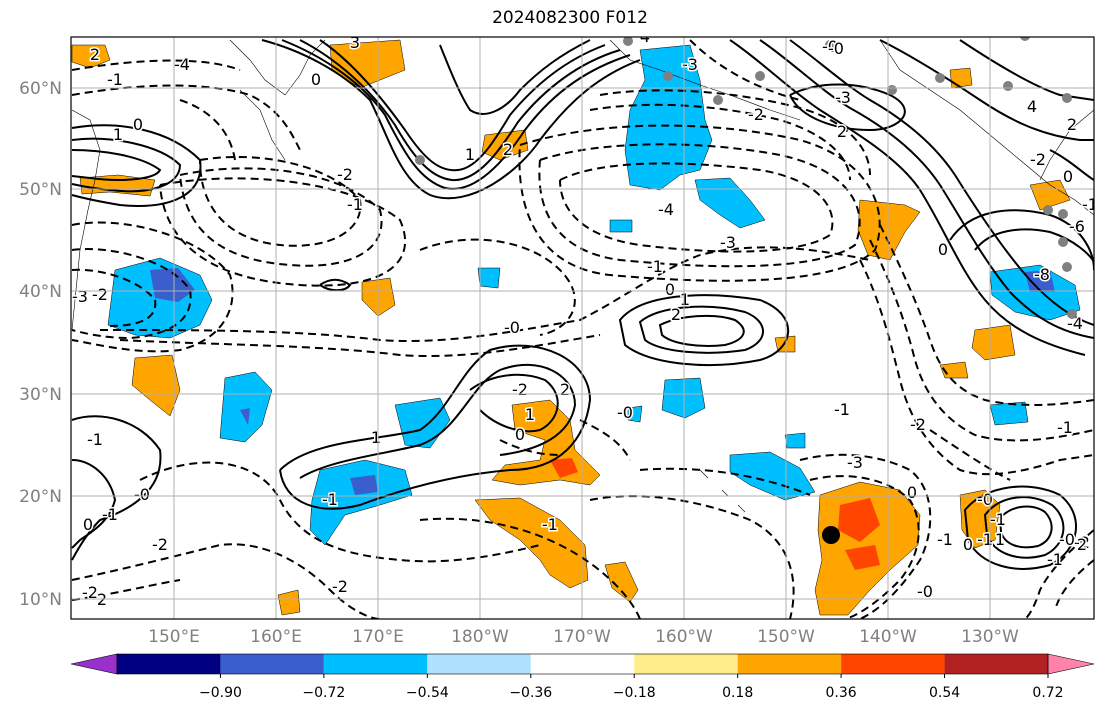  What do you see at coordinates (40, 395) in the screenshot?
I see `latitude-label: 30°N` at bounding box center [40, 395].